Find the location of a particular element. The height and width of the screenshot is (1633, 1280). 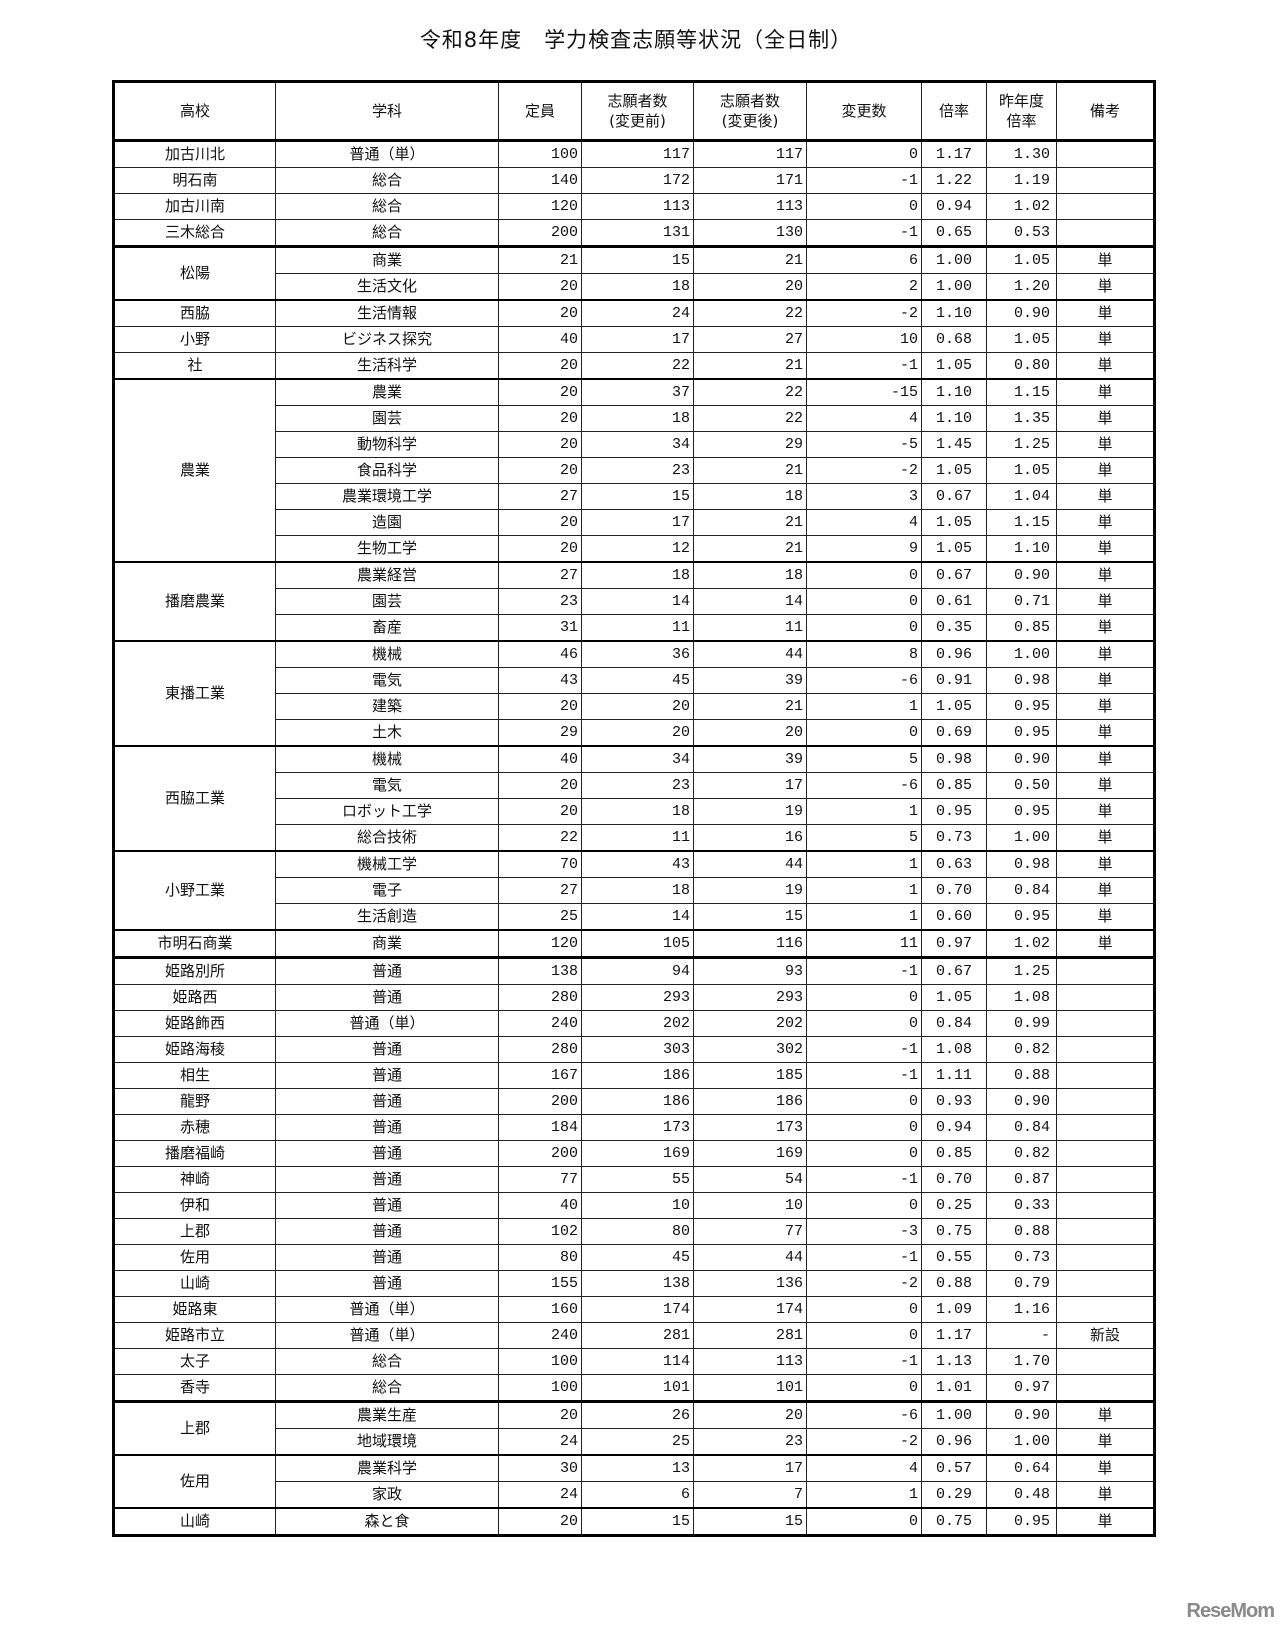

table-row: 家政 24 6 7 1 0.29 0.48 単 is located at coordinates (634, 1495).